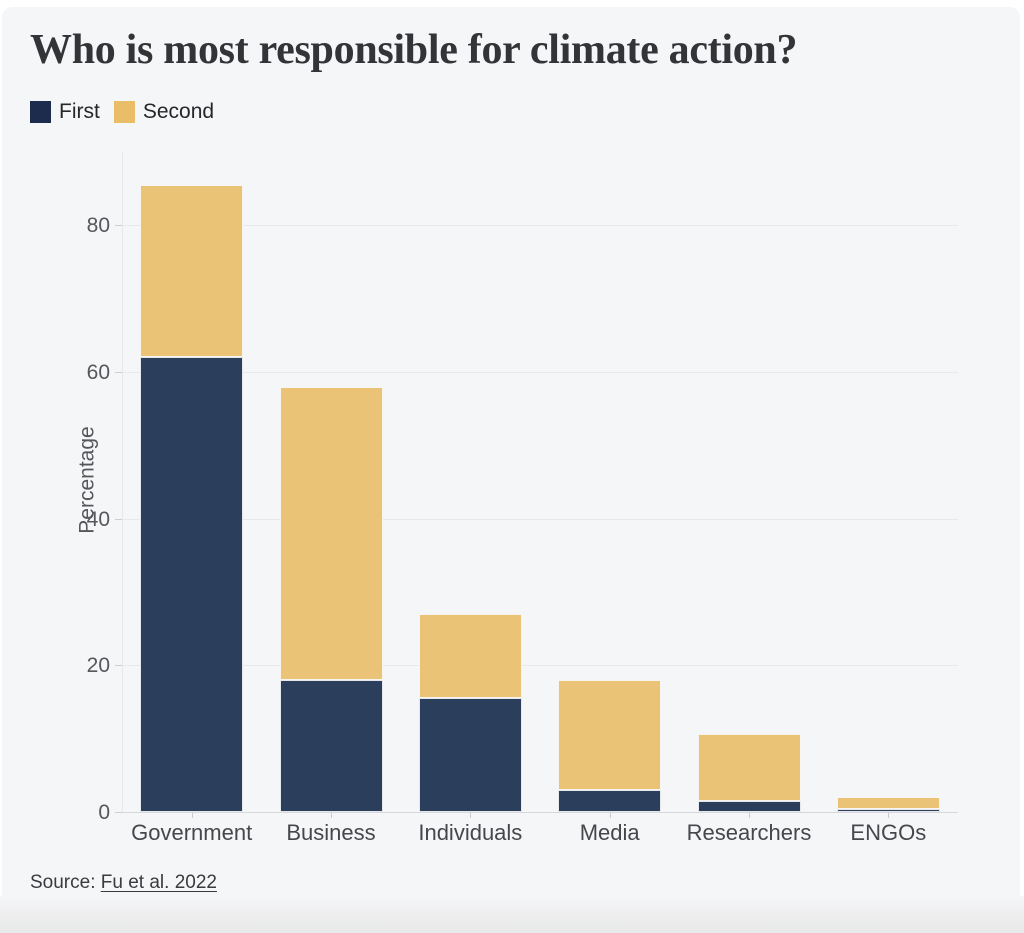 This screenshot has width=1024, height=933. What do you see at coordinates (471, 815) in the screenshot?
I see `x-tick-individuals` at bounding box center [471, 815].